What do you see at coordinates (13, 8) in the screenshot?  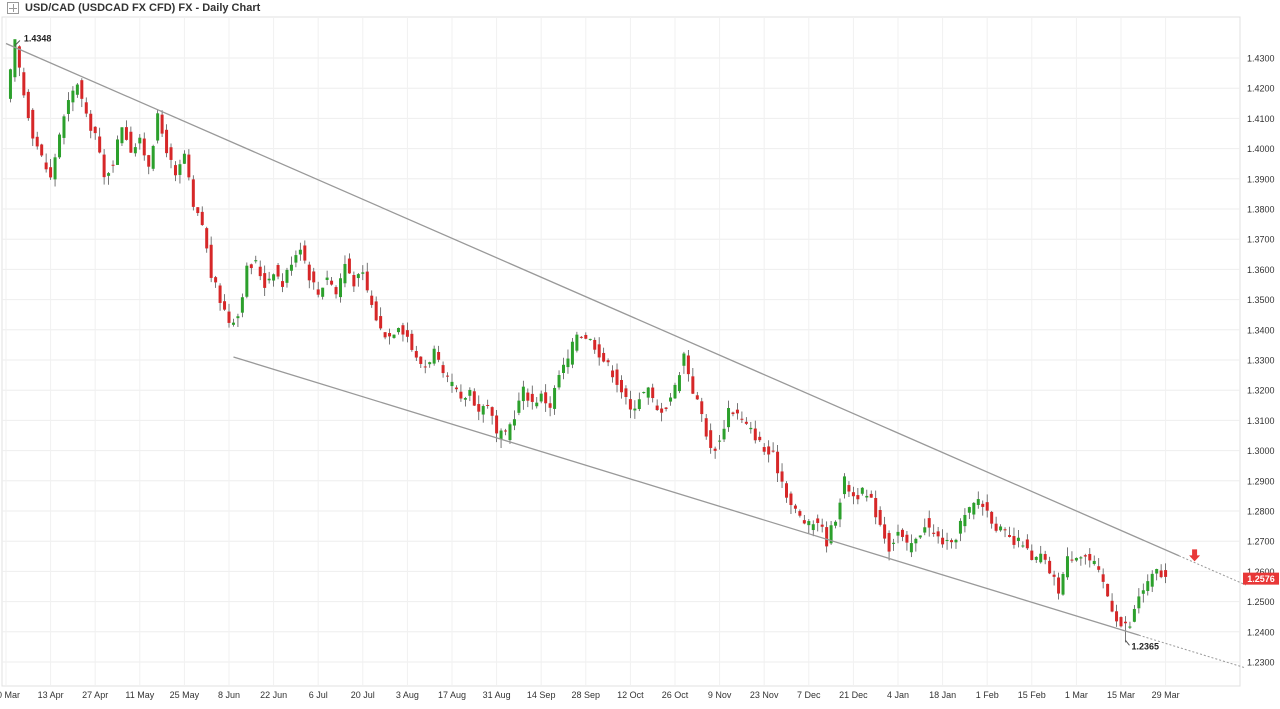 I see `crosshair-icon` at bounding box center [13, 8].